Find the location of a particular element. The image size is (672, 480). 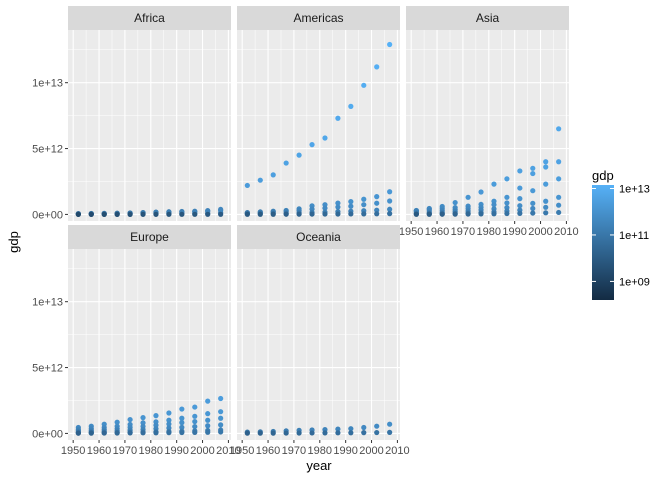

x-tick-label: 1990 is located at coordinates (345, 451).